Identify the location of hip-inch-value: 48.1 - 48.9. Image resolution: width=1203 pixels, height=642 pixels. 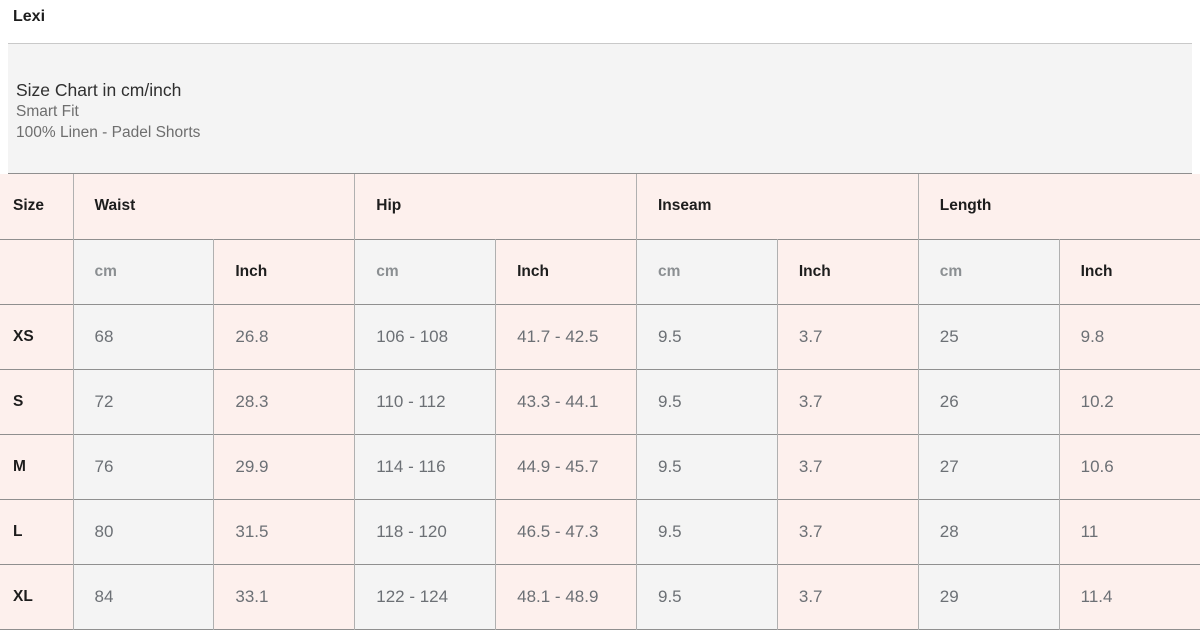
(566, 596).